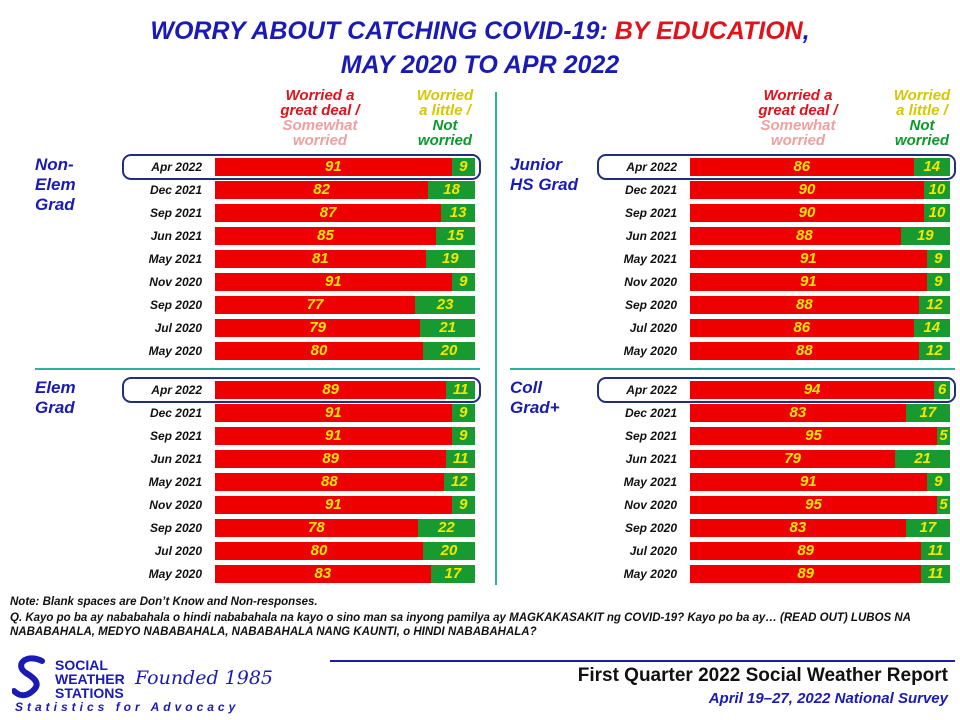 The height and width of the screenshot is (720, 960). What do you see at coordinates (81, 665) in the screenshot?
I see `org-name-line1: SOCIAL` at bounding box center [81, 665].